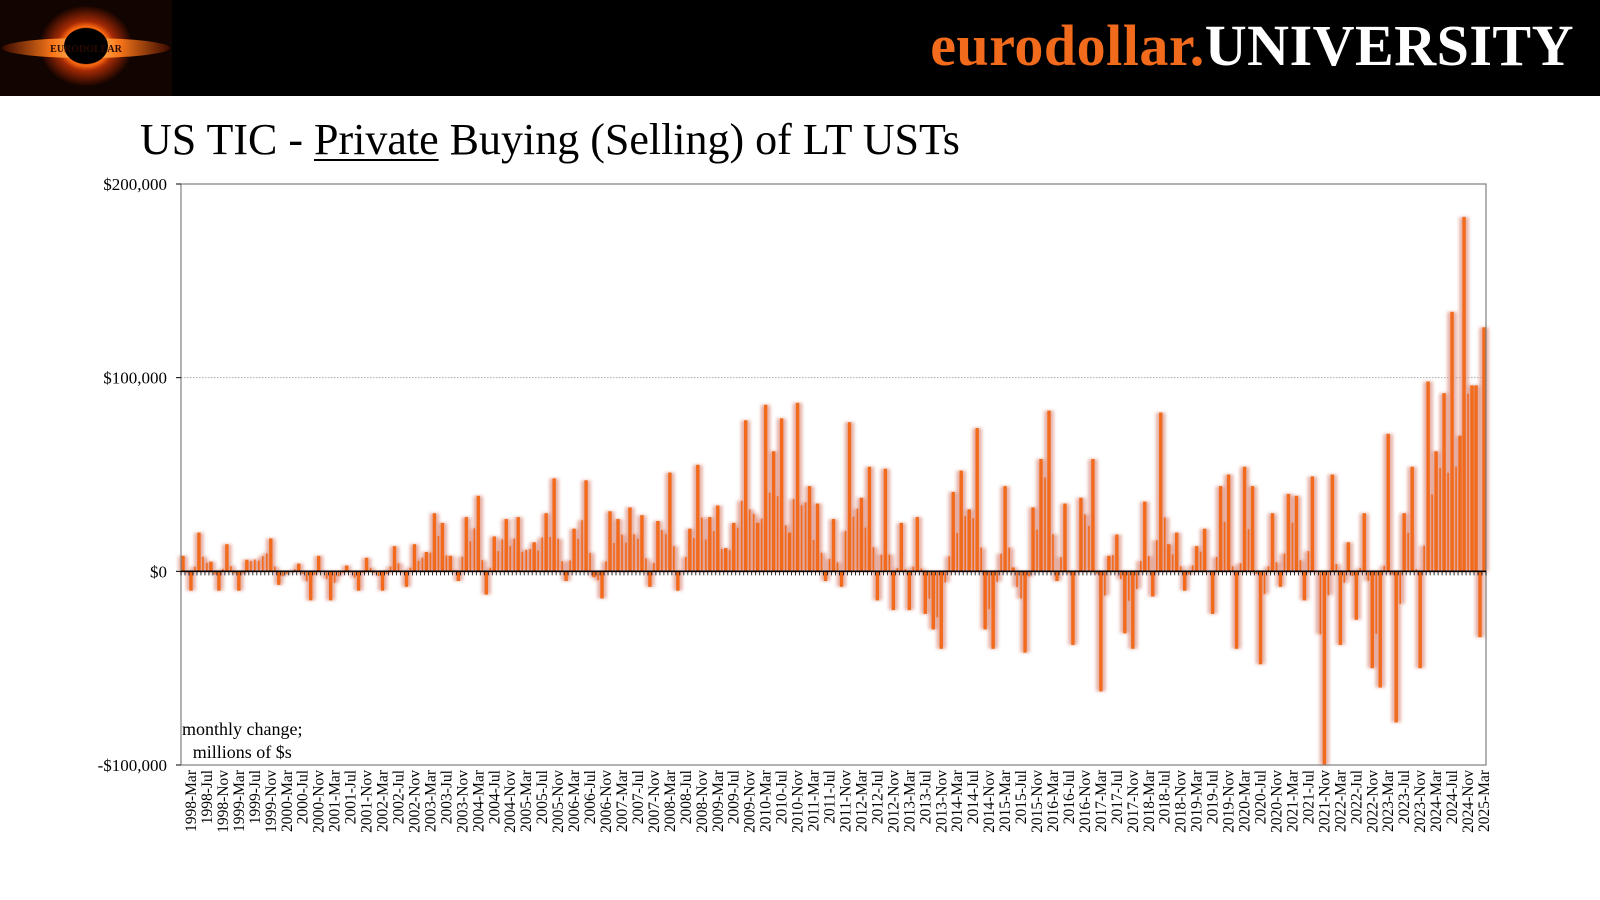  I want to click on x-tick-label: 2002-Nov, so click(414, 801).